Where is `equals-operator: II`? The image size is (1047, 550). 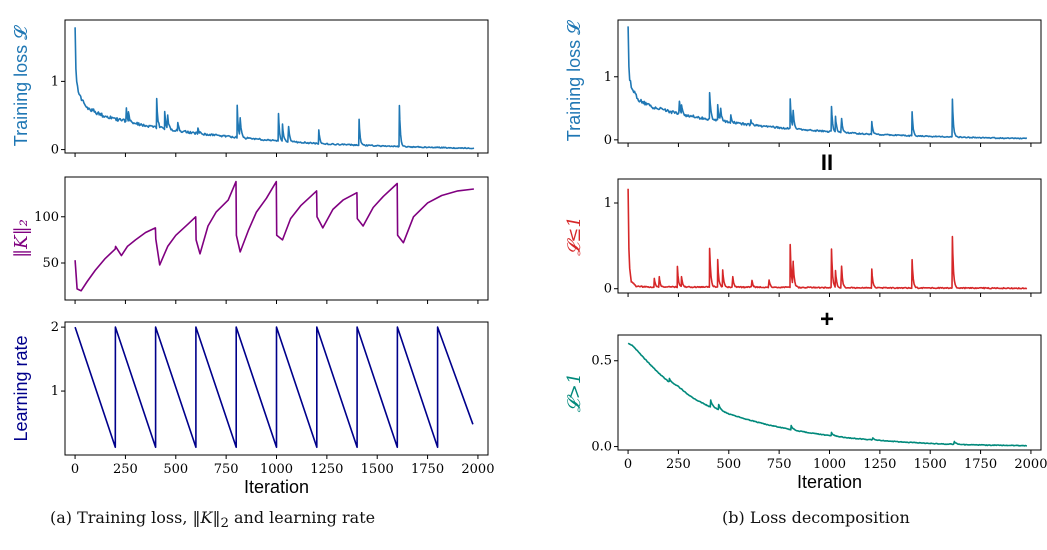
equals-operator: II is located at coordinates (827, 162).